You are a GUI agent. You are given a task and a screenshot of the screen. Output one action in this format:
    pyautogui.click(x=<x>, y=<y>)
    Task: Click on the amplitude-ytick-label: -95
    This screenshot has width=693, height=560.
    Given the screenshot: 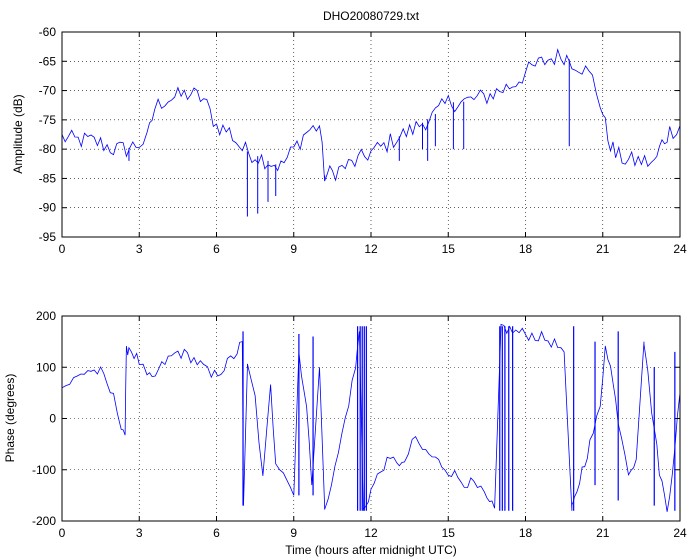 What is the action you would take?
    pyautogui.click(x=48, y=237)
    